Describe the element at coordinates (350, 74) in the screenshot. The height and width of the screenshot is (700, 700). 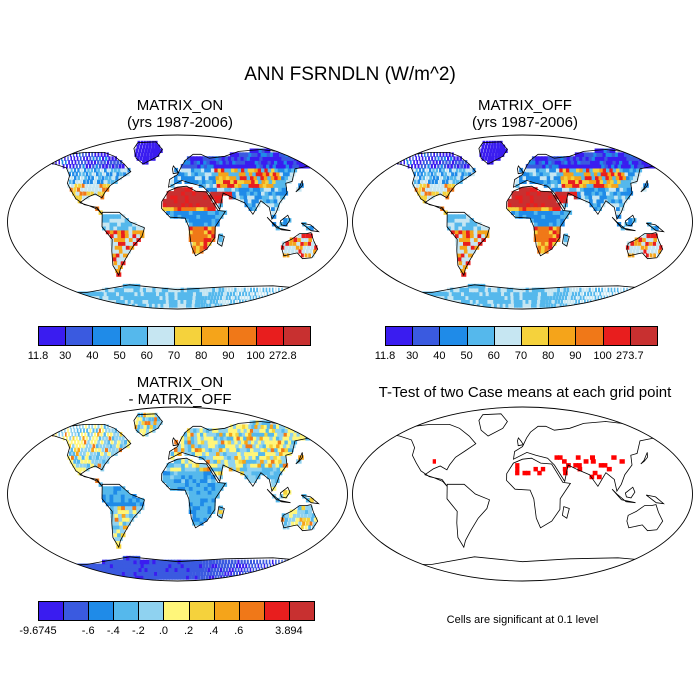
I see `figure-title: ANN FSRNDLN (W/m^2)` at that location.